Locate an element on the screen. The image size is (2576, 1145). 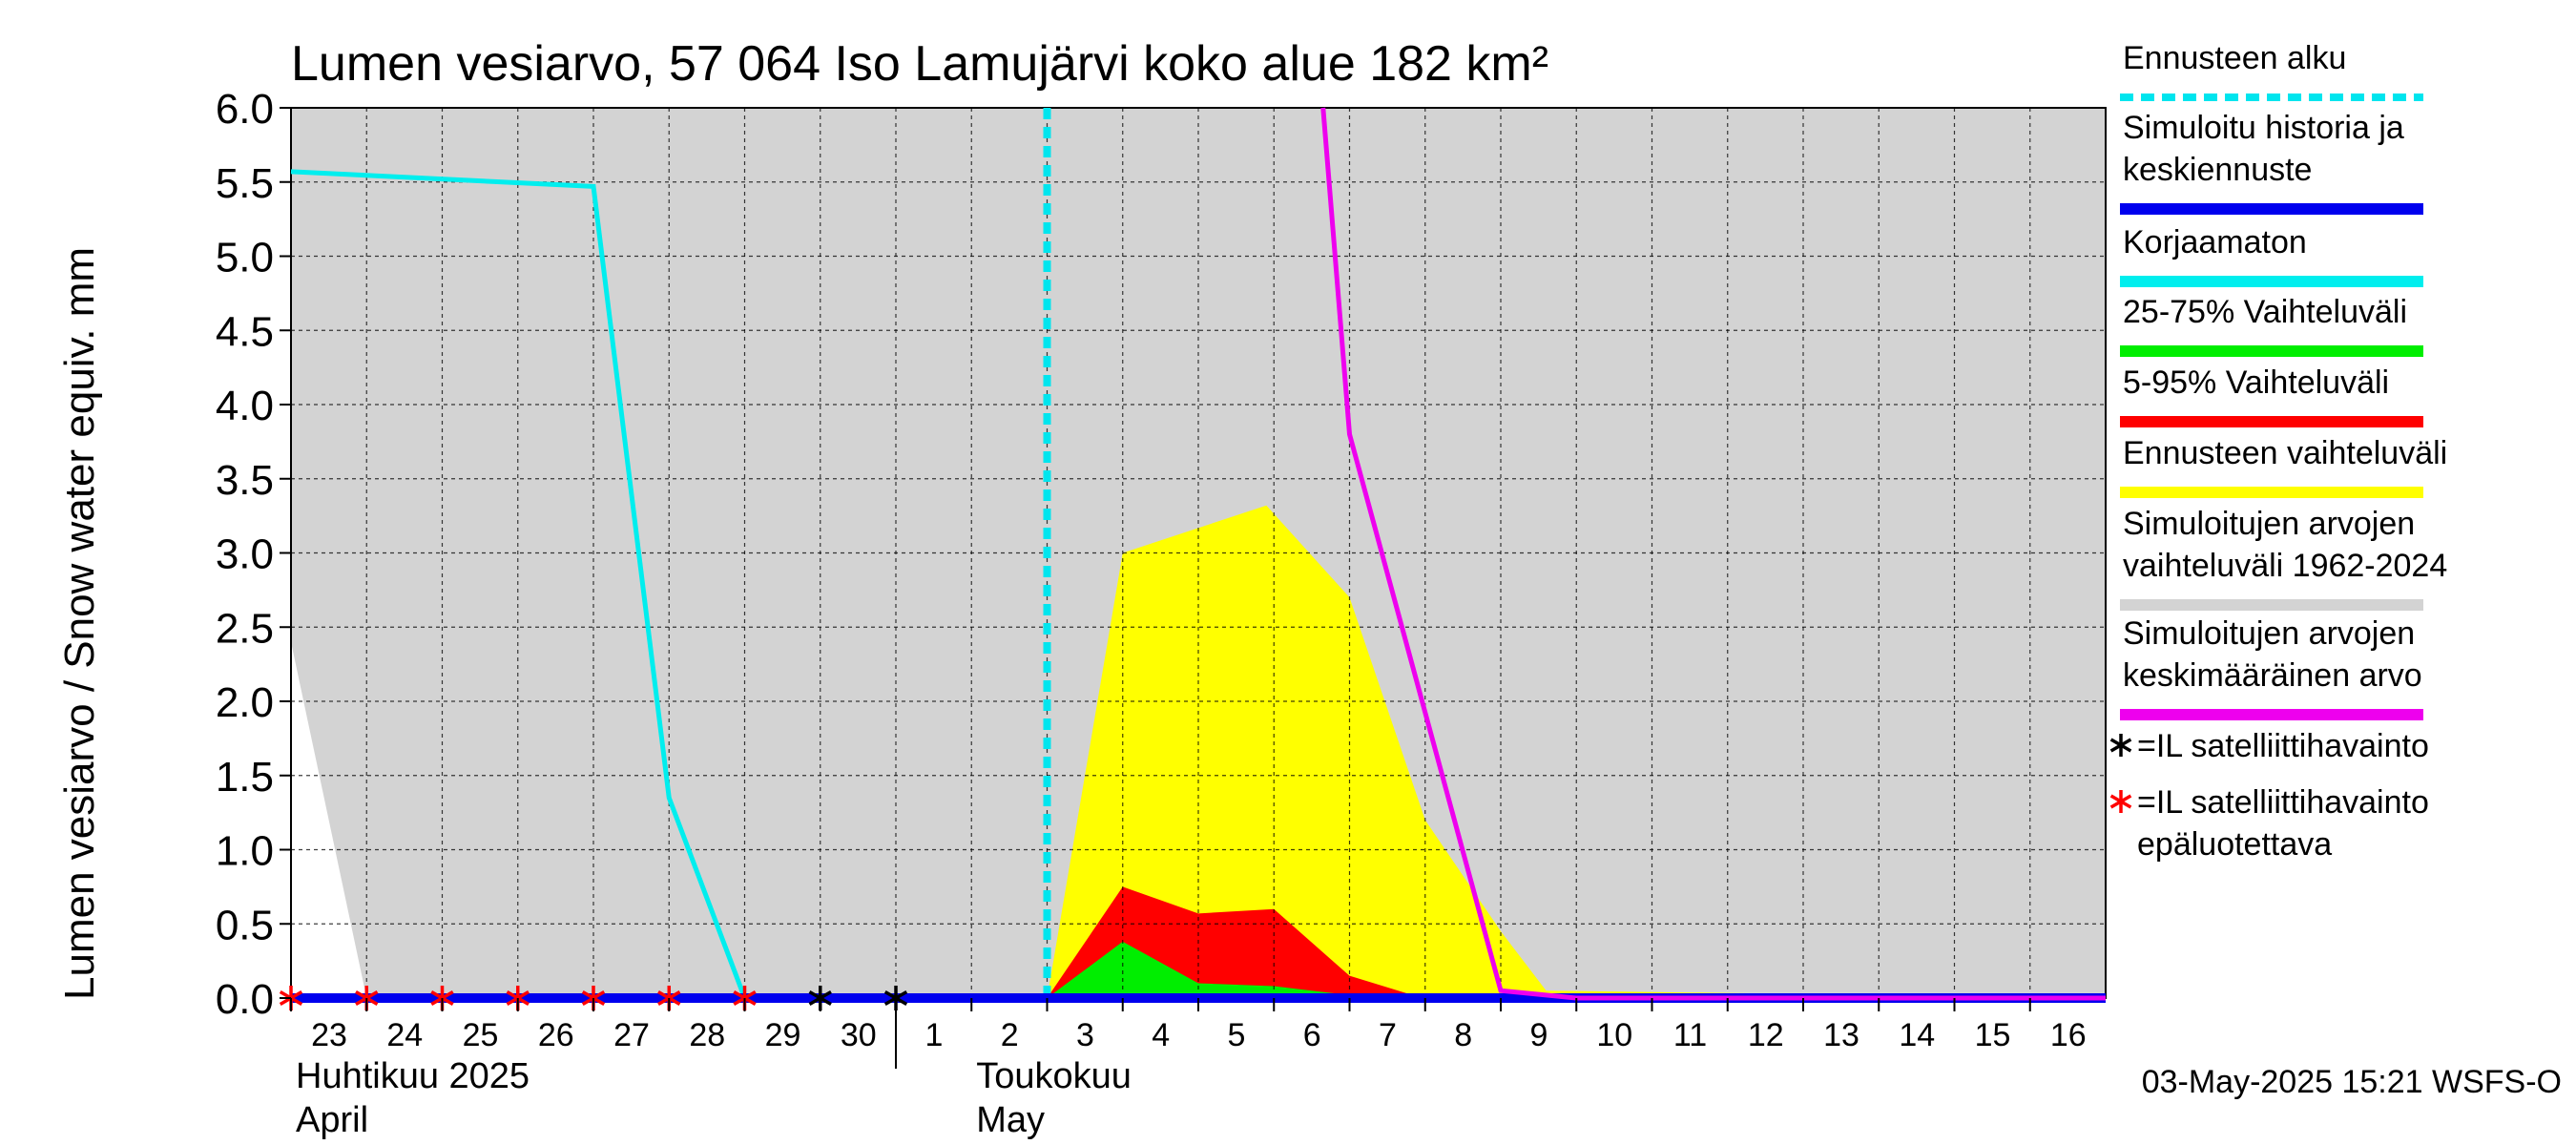
x-tick-label: 5 is located at coordinates (1237, 1035).